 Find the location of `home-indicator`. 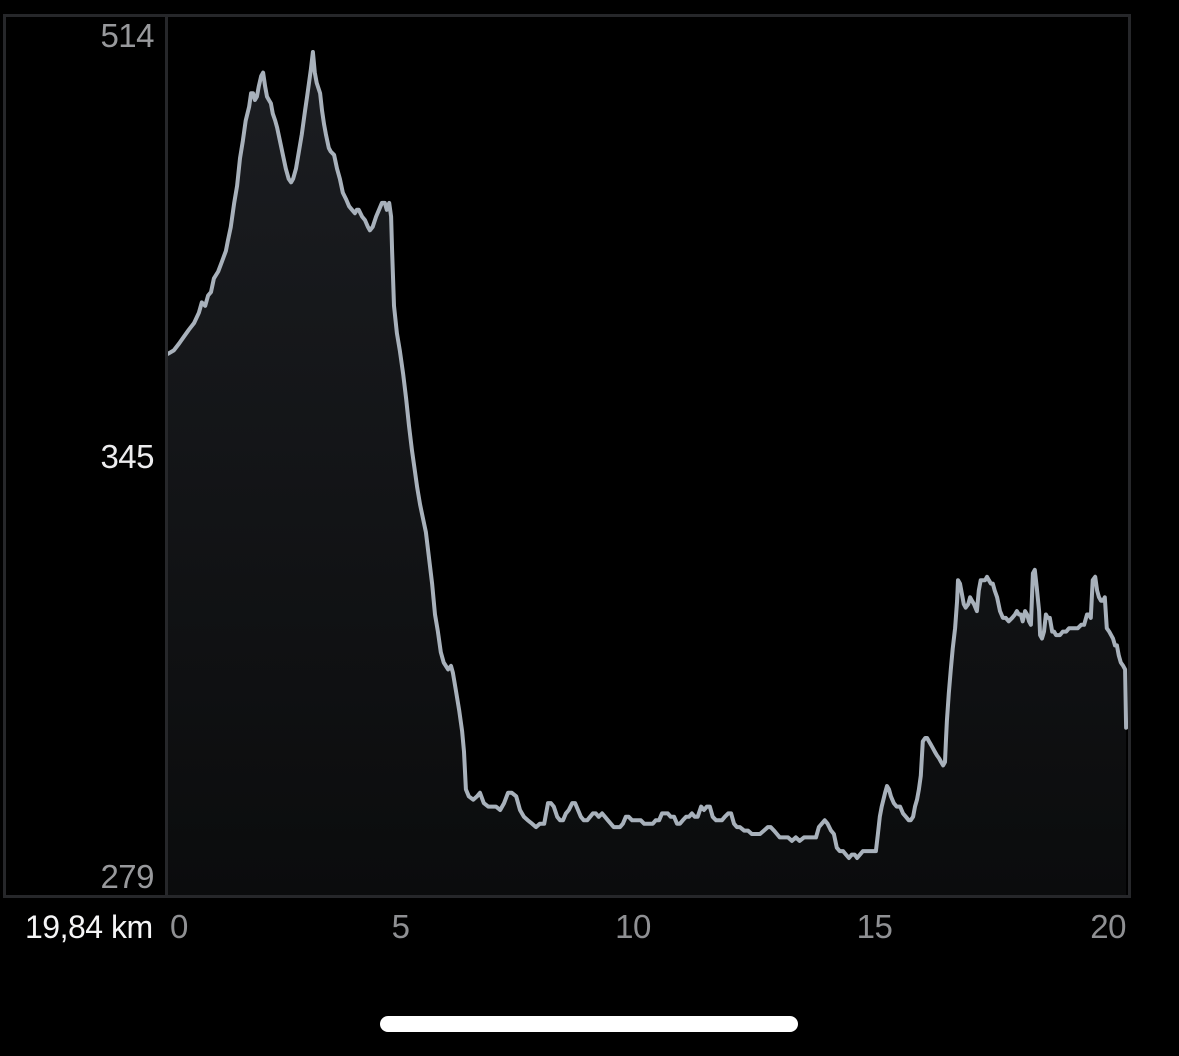

home-indicator is located at coordinates (589, 1024).